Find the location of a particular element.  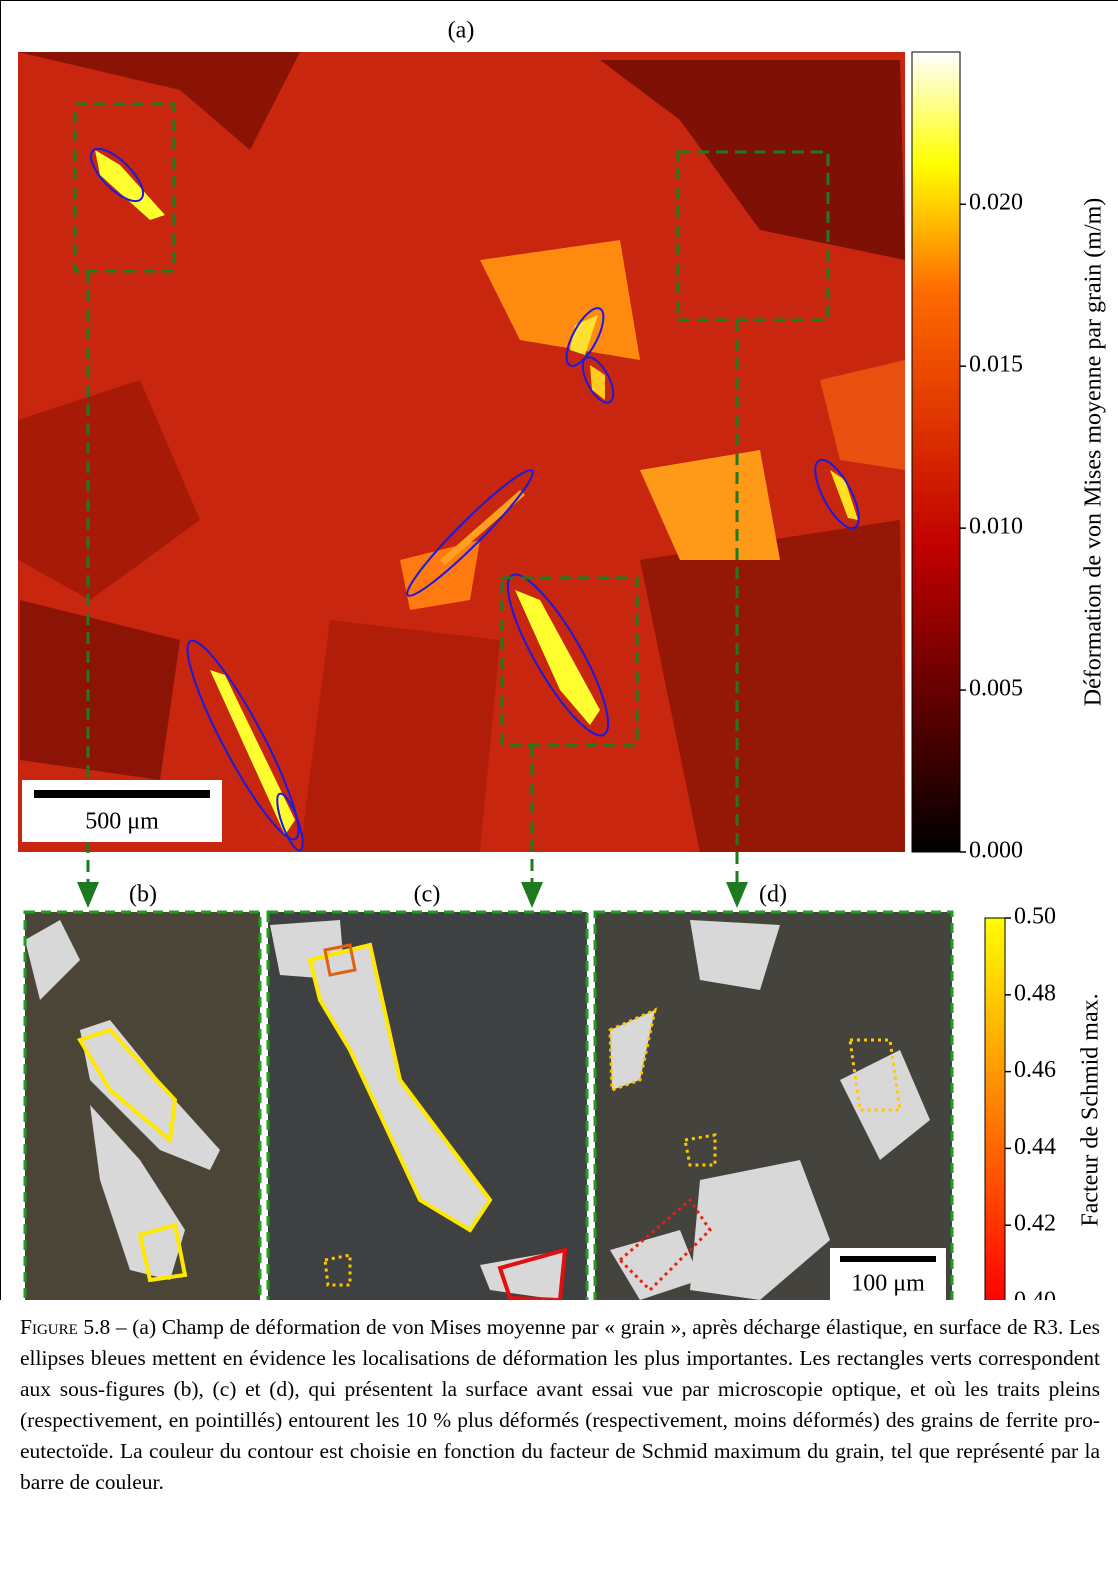

scale-label: 100 μm is located at coordinates (888, 1284).